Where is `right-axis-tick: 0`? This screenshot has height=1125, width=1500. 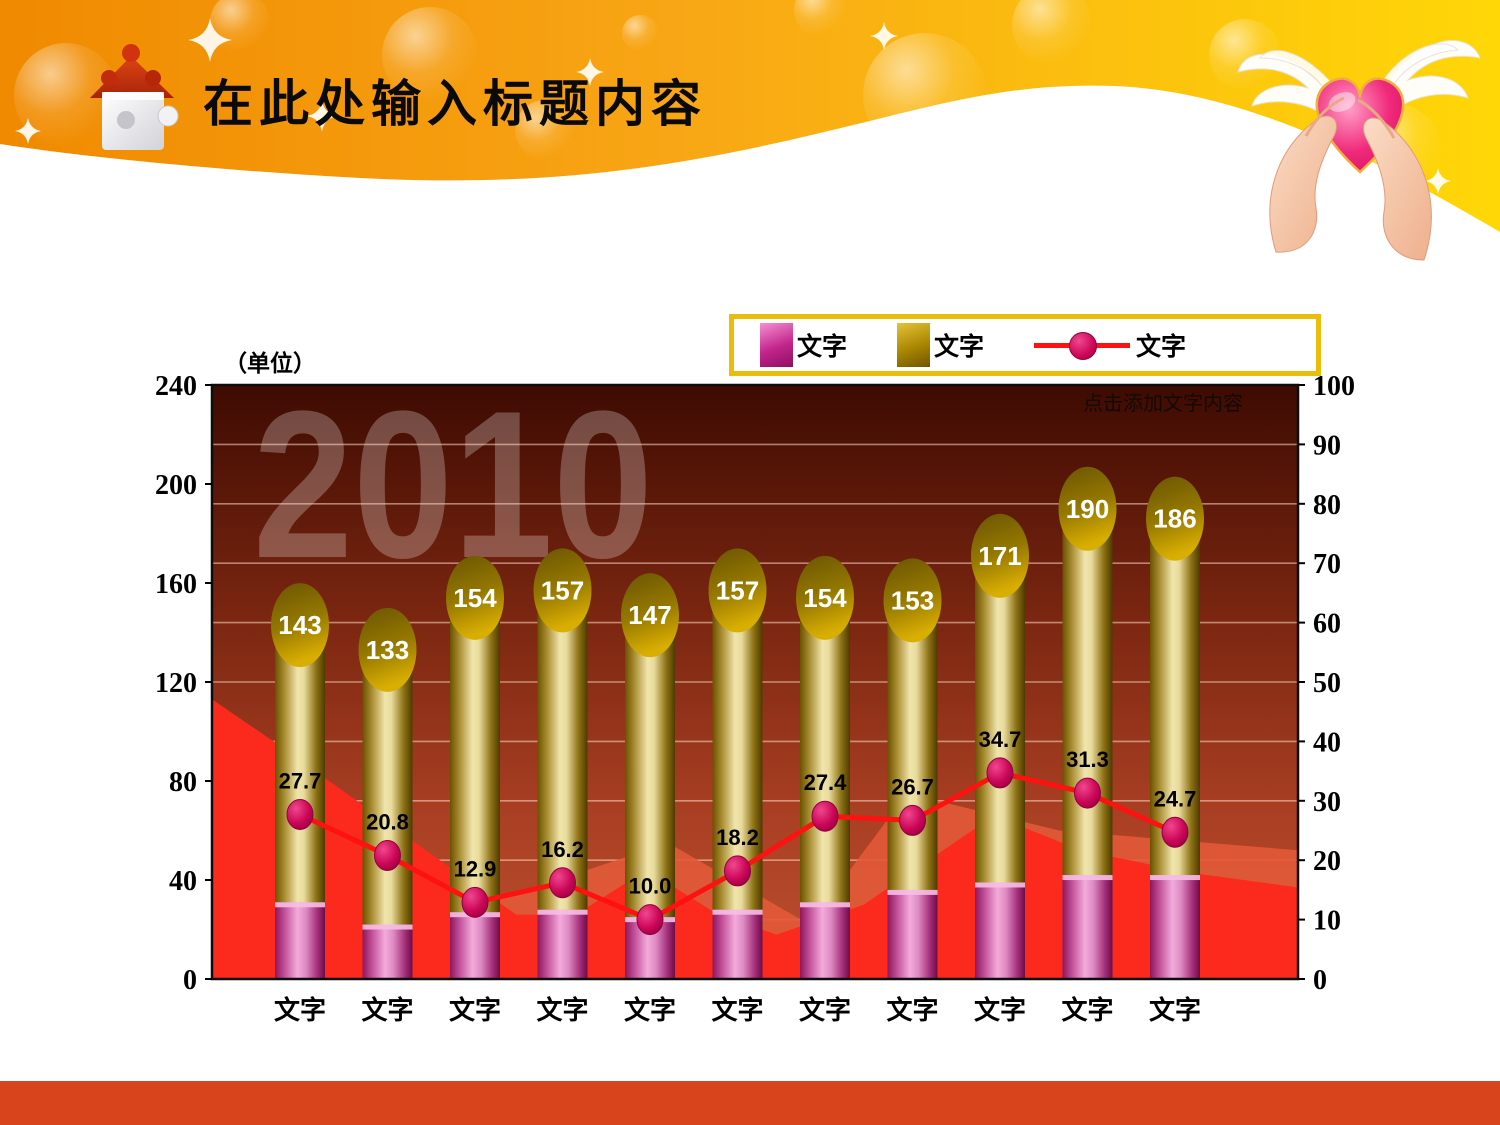
right-axis-tick: 0 is located at coordinates (1320, 980).